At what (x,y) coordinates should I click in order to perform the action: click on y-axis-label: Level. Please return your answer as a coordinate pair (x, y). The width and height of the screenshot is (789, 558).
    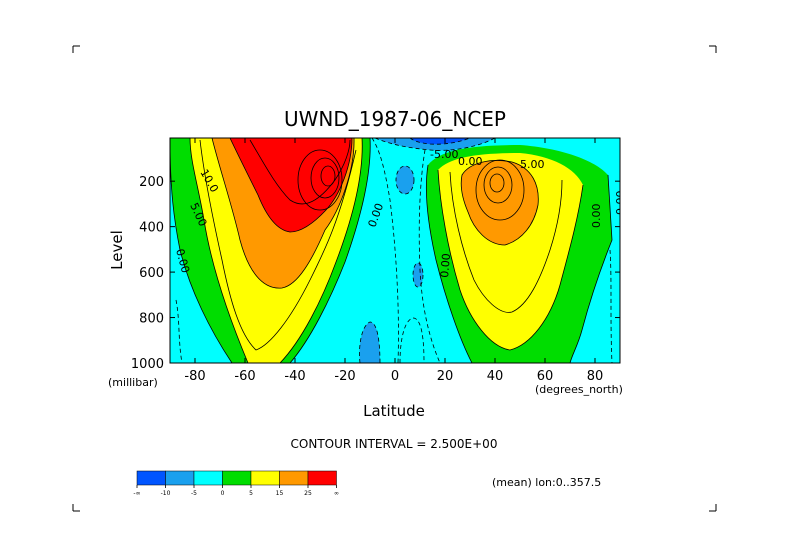
    Looking at the image, I should click on (117, 250).